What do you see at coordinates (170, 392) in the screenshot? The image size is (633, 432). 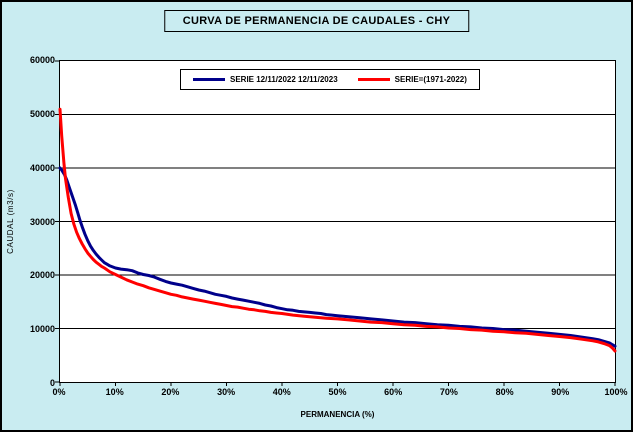 I see `x-tick-label: 20%` at bounding box center [170, 392].